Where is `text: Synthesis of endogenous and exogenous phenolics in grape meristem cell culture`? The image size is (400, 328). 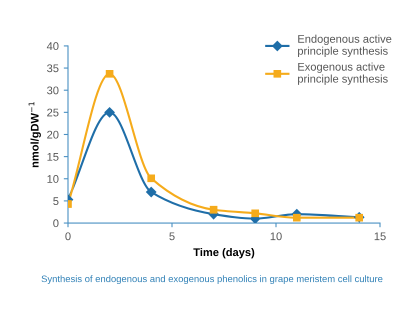
text: Synthesis of endogenous and exogenous phenolics in grape meristem cell culture is located at coordinates (212, 279).